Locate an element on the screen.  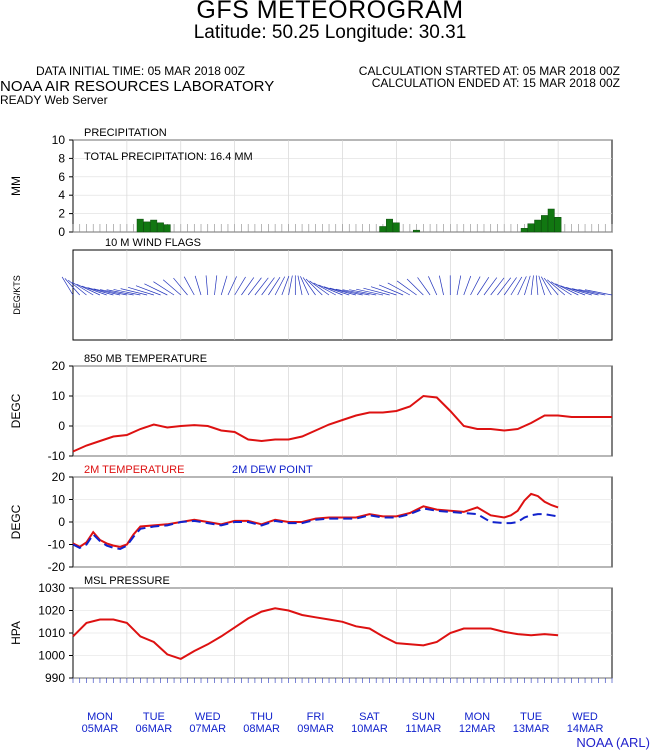
coordinates-subtitle: Latitude: 50.25 Longitude: 30.31 is located at coordinates (330, 32).